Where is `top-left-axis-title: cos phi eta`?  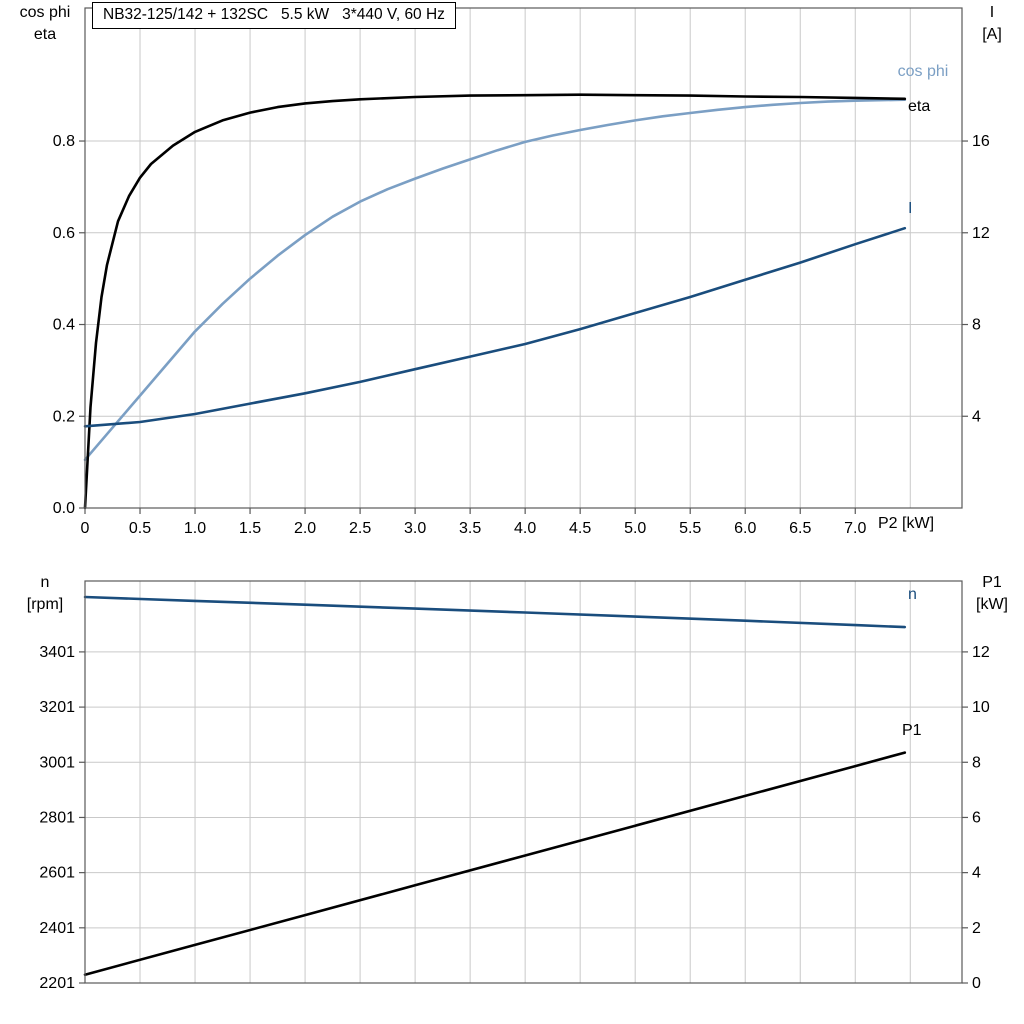 top-left-axis-title: cos phi eta is located at coordinates (45, 24).